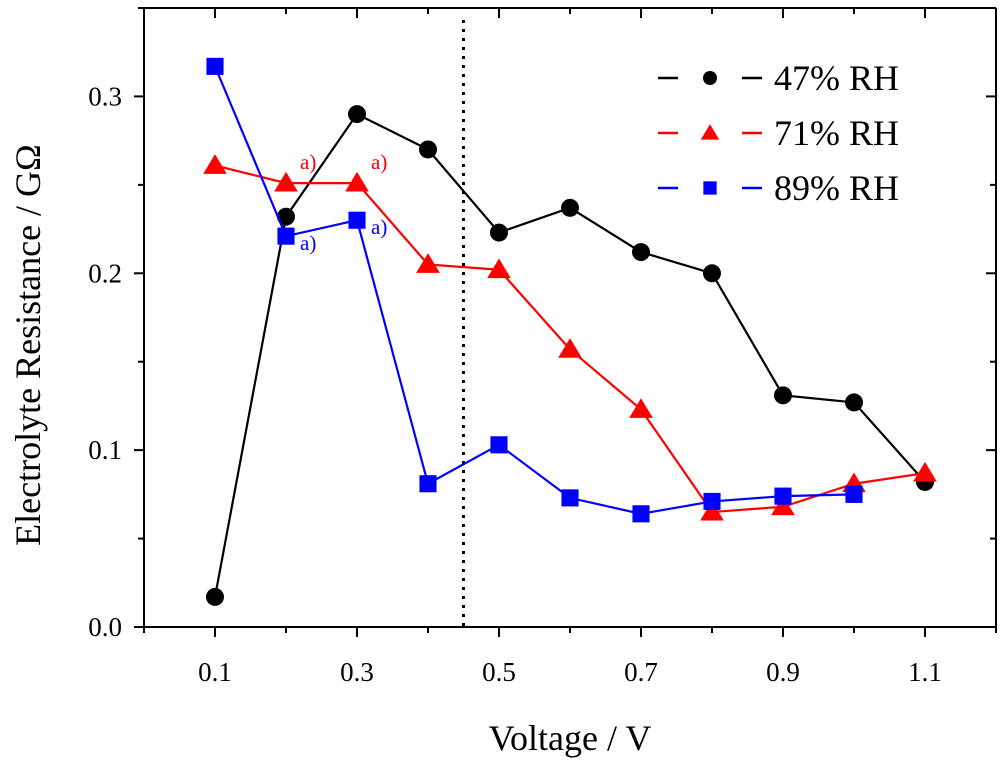  Describe the element at coordinates (215, 672) in the screenshot. I see `x-tick-label: 0.1` at that location.